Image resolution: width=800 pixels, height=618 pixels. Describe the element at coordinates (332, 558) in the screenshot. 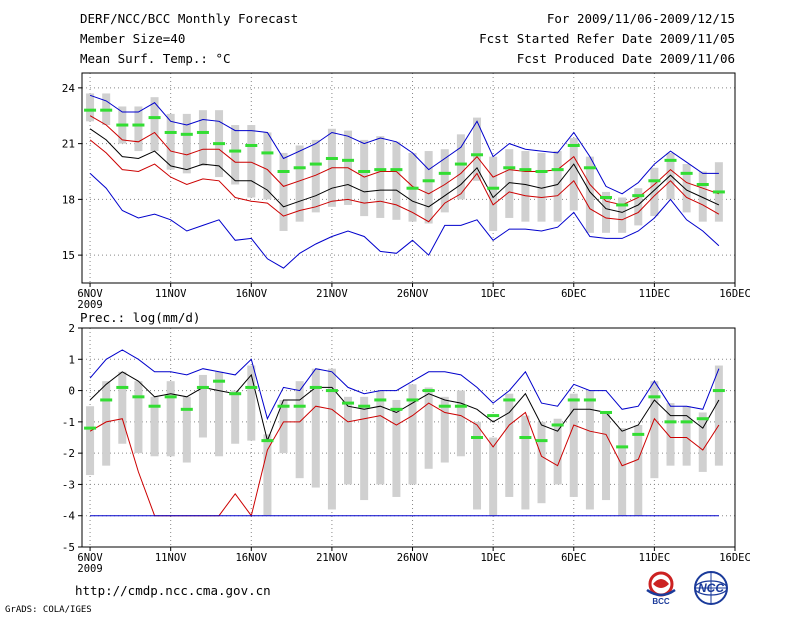

I see `x-tick-label: 21NOV` at that location.